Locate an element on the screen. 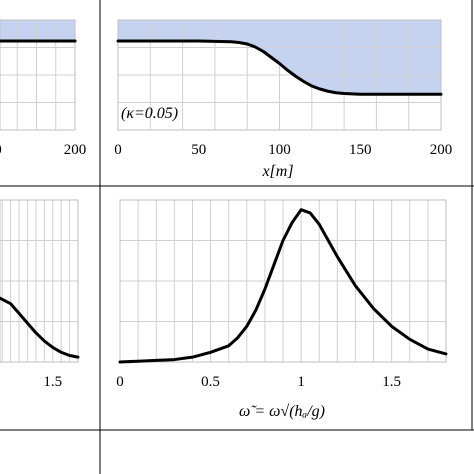  chart-bottom-left: 1.5 is located at coordinates (40, 294).